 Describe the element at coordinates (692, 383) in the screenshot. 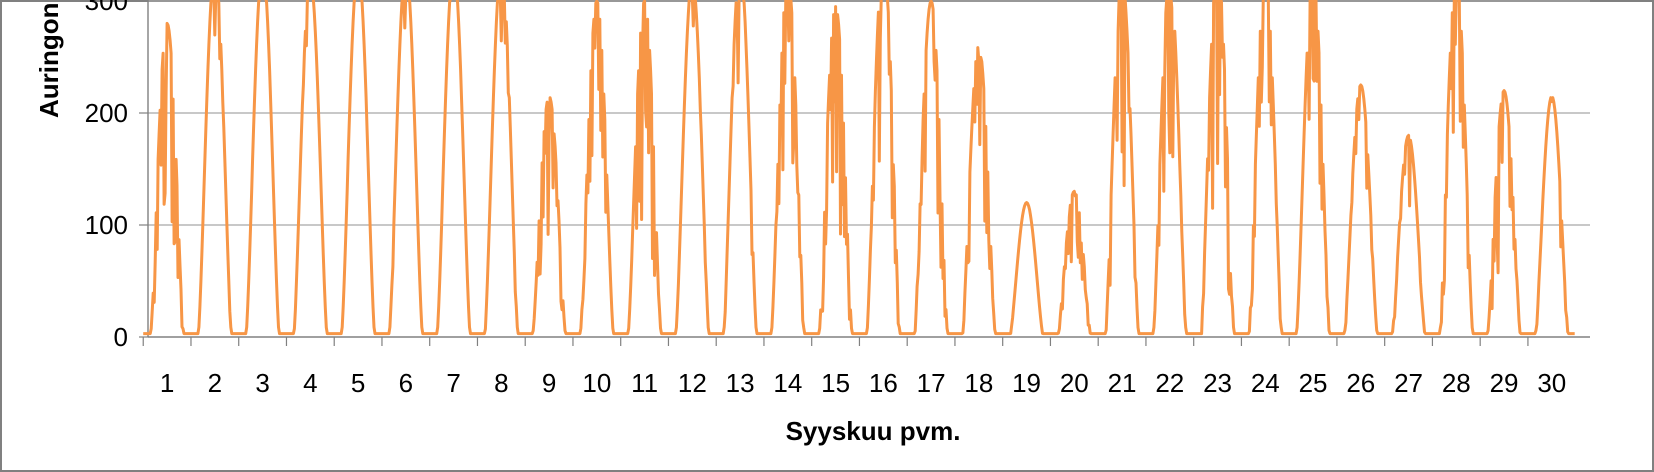

I see `x-tick-label-12: 12` at that location.